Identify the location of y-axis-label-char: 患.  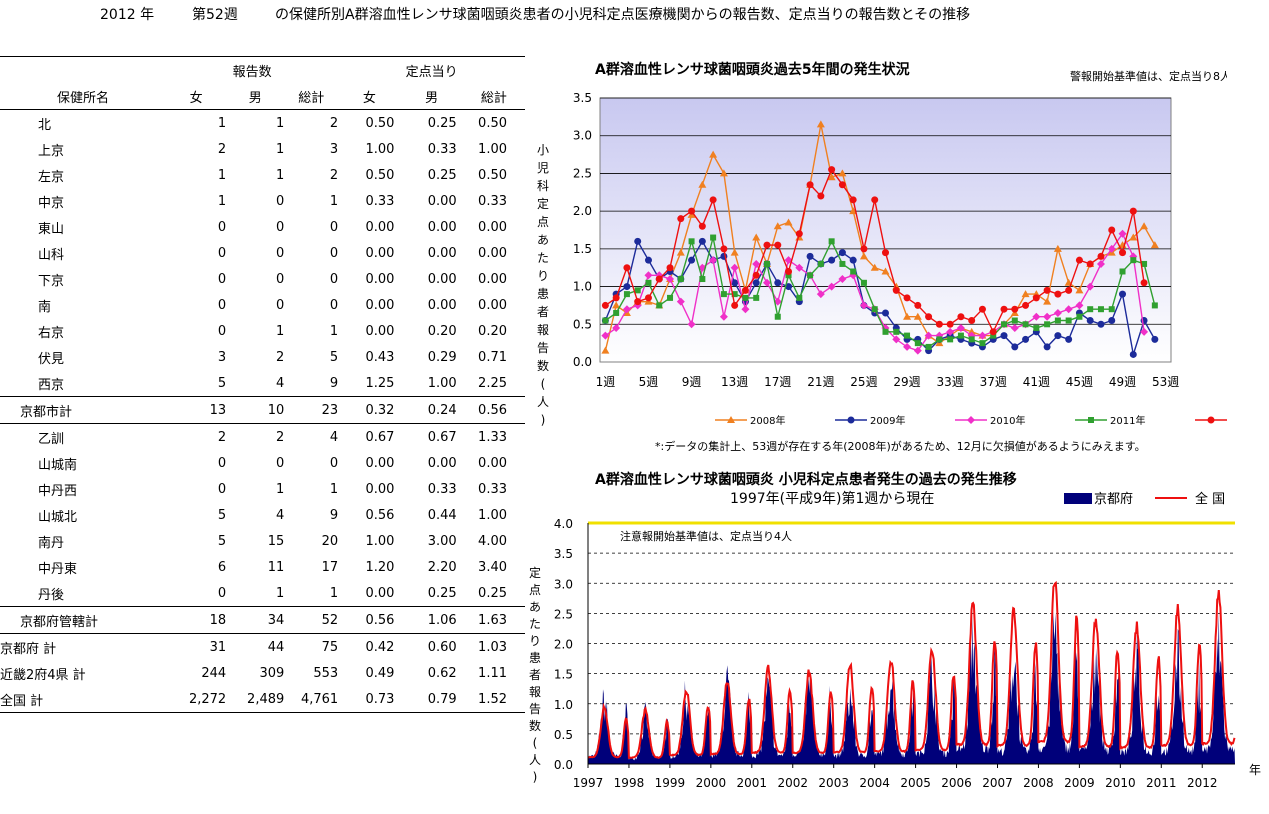
(543, 294).